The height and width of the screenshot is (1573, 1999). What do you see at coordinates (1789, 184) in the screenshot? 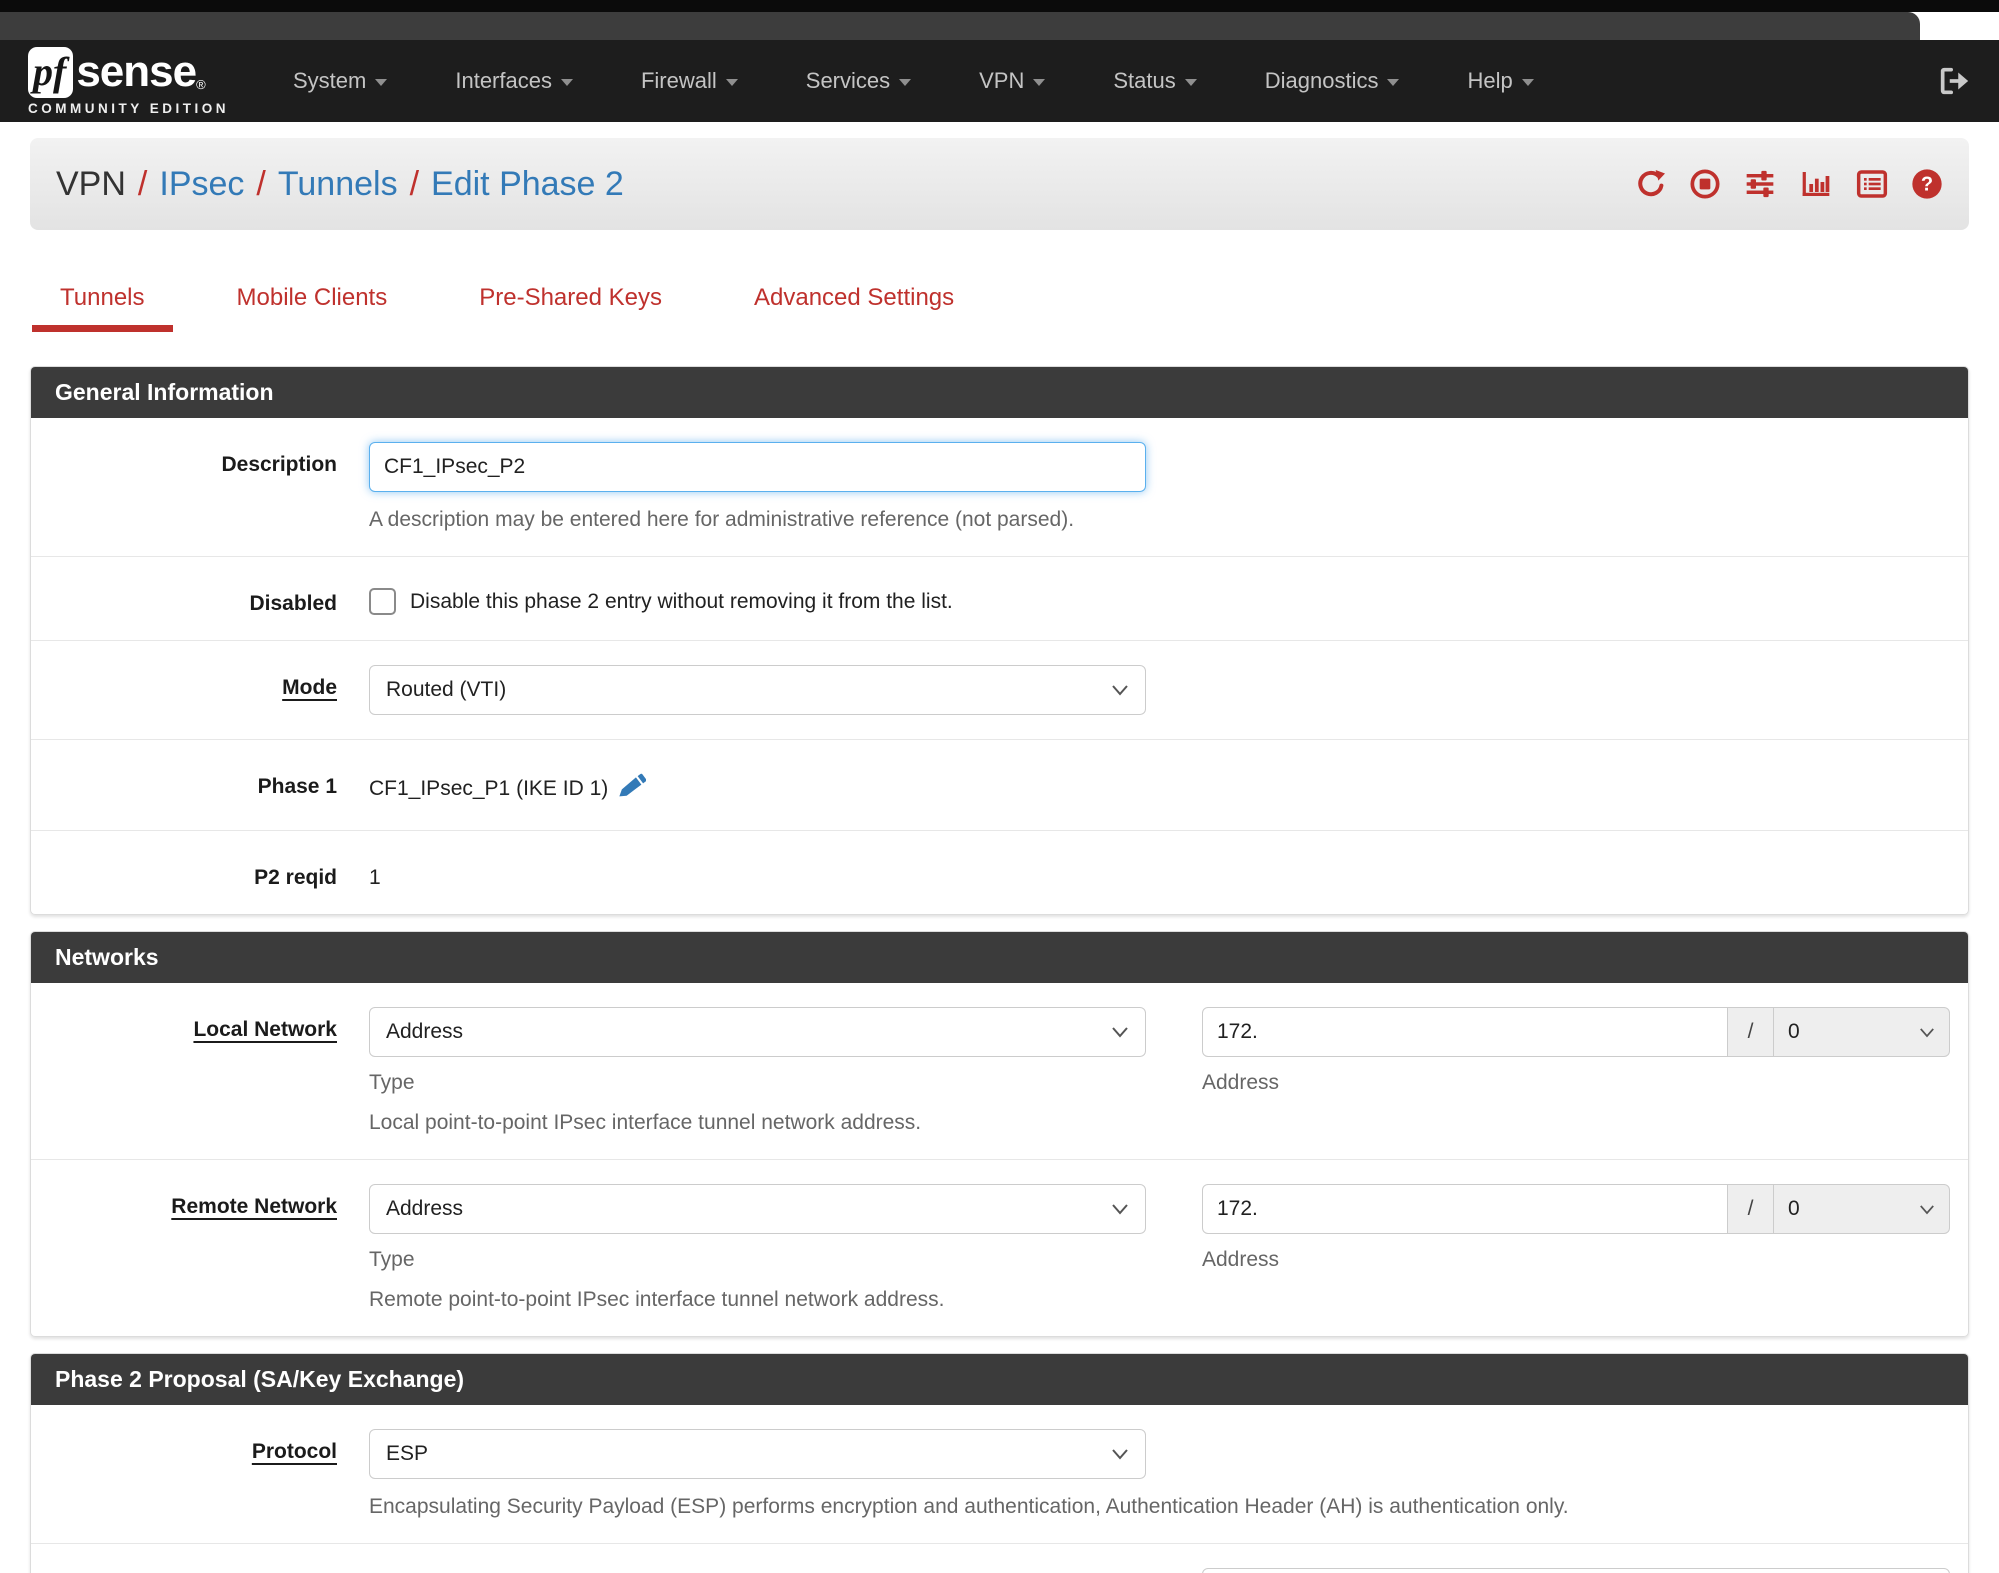
I see `page-actions: ?` at bounding box center [1789, 184].